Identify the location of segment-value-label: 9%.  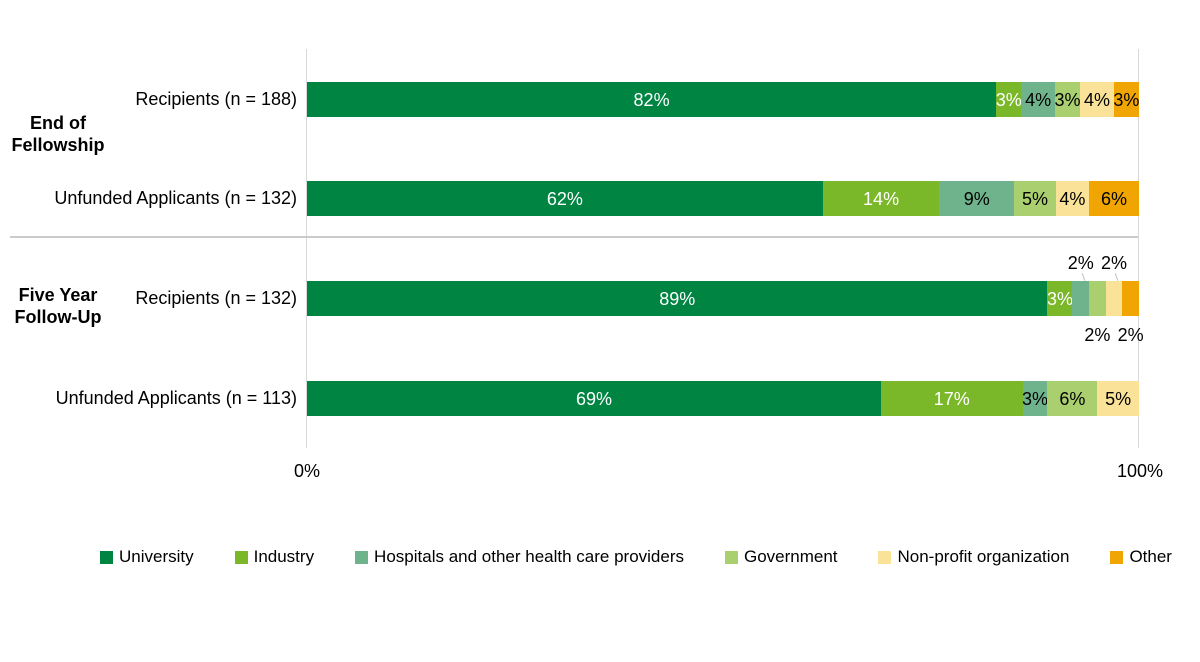
(976, 198).